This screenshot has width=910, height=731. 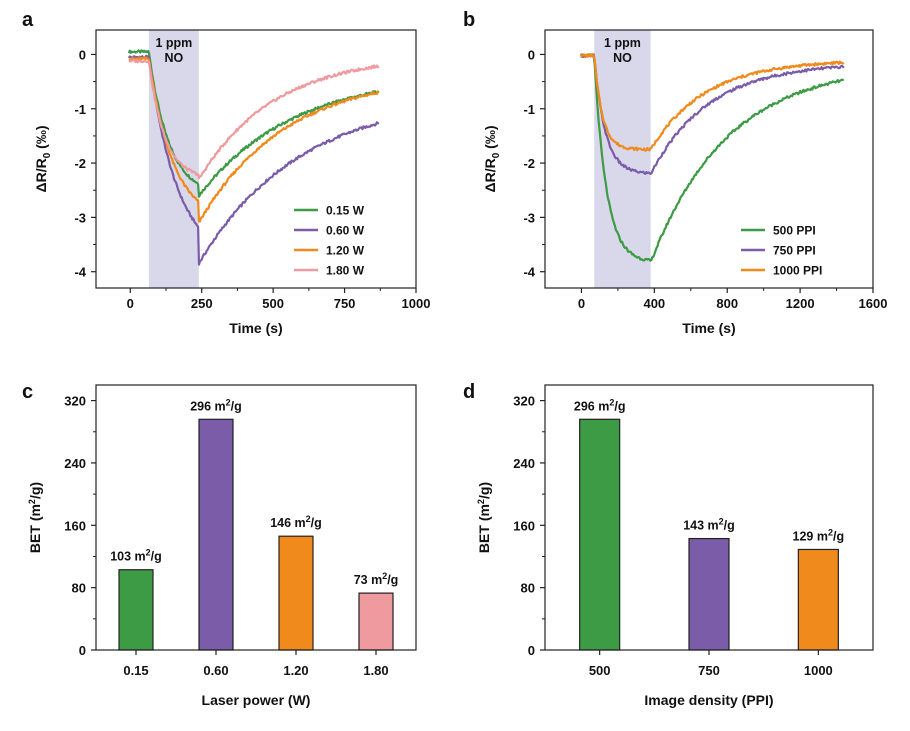 What do you see at coordinates (800, 303) in the screenshot?
I see `x-tick-label: 1200` at bounding box center [800, 303].